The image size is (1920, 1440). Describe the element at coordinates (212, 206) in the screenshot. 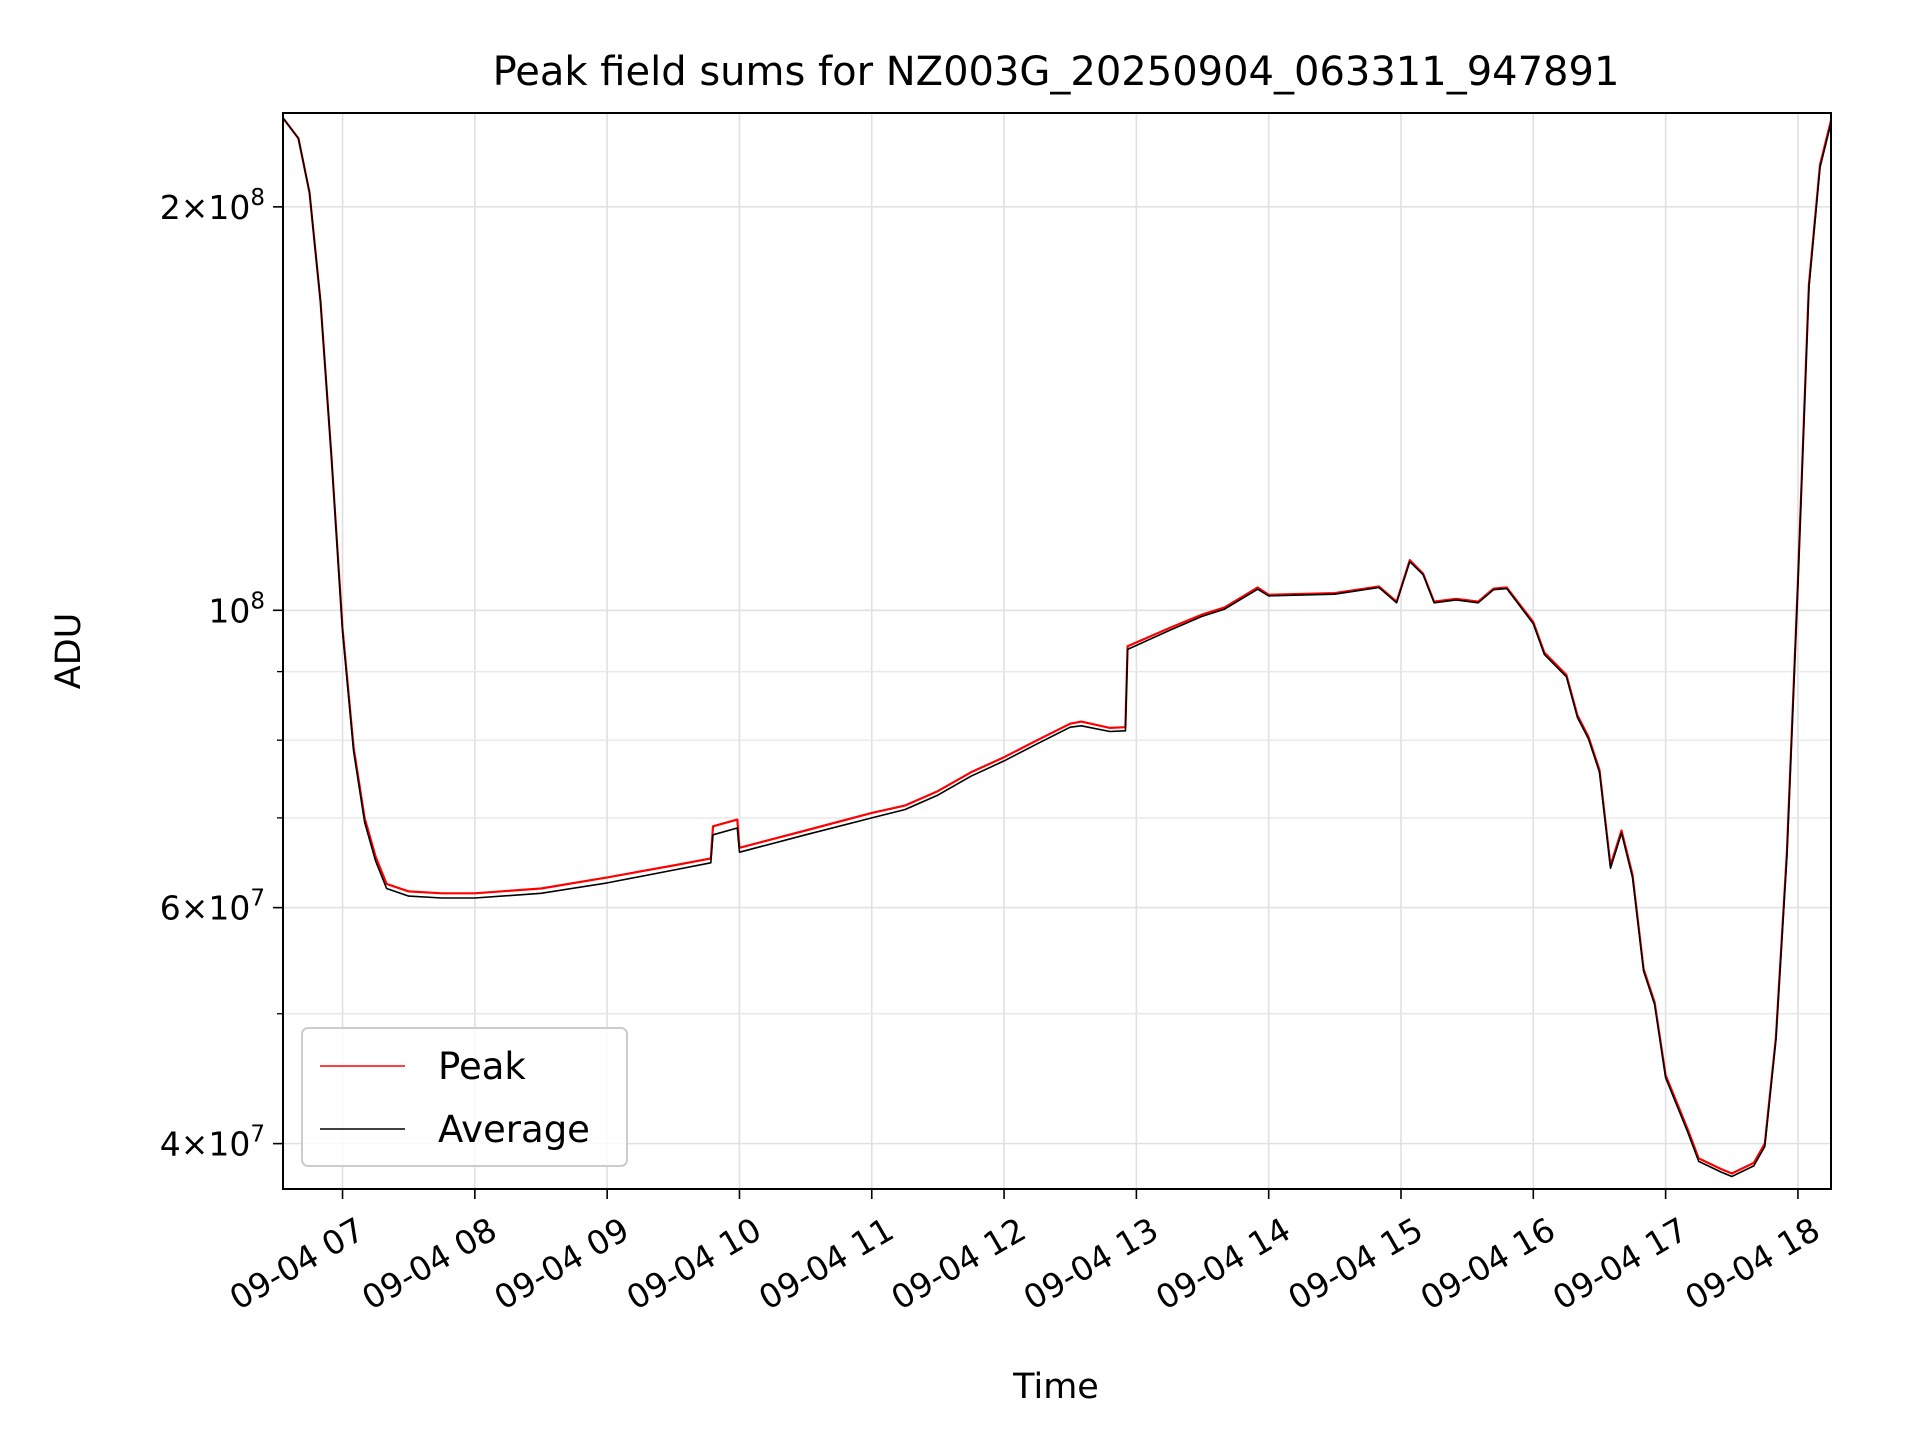

I see `y-tick-label: 2×108` at that location.